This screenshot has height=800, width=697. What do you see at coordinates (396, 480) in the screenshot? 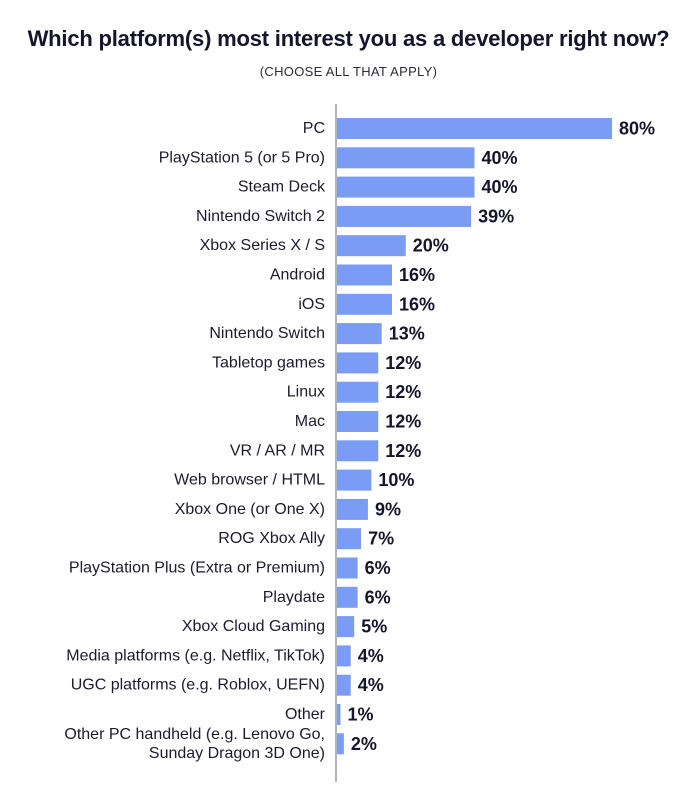
I see `value-label: 10%` at bounding box center [396, 480].